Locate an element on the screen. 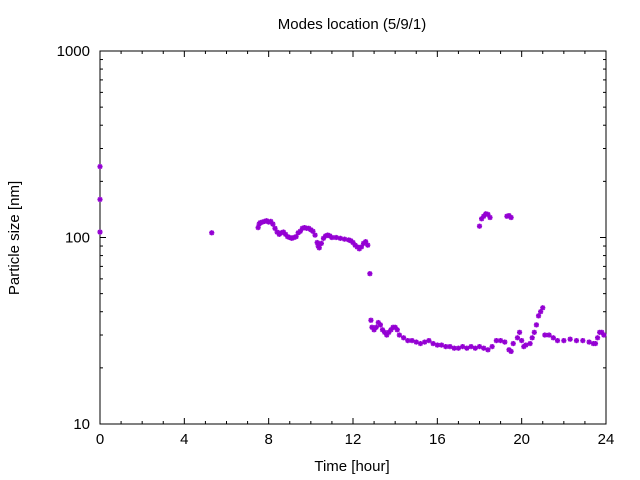 Image resolution: width=640 pixels, height=480 pixels. y-axis-label: Particle size [nm] is located at coordinates (14, 238).